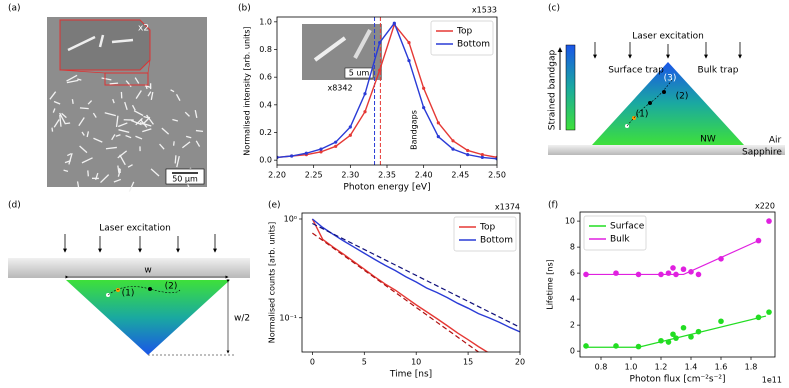 The width and height of the screenshot is (789, 388). Describe the element at coordinates (572, 299) in the screenshot. I see `y-tick-label: 4` at that location.